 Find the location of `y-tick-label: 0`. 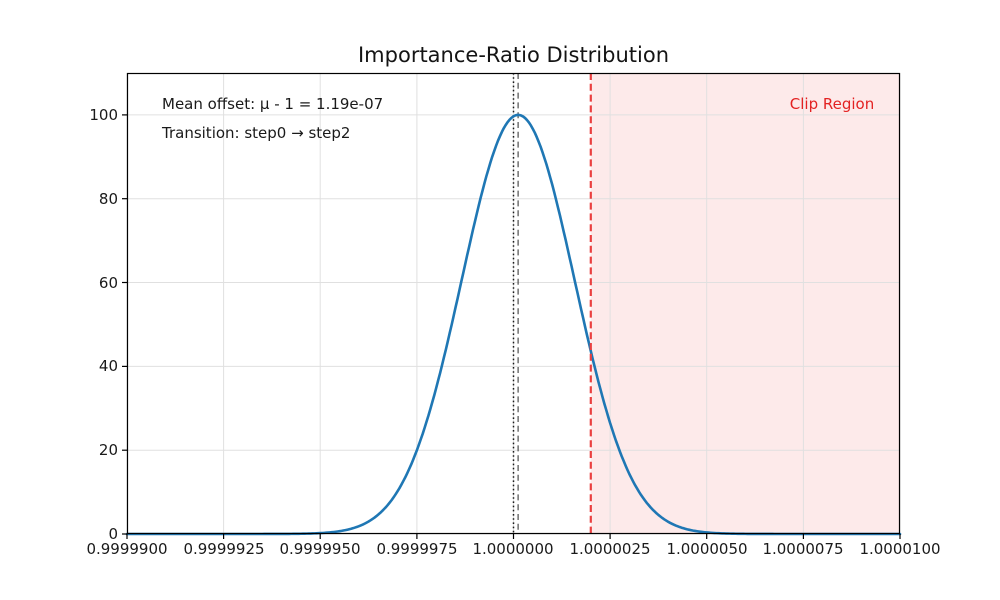

y-tick-label: 0 is located at coordinates (113, 534).